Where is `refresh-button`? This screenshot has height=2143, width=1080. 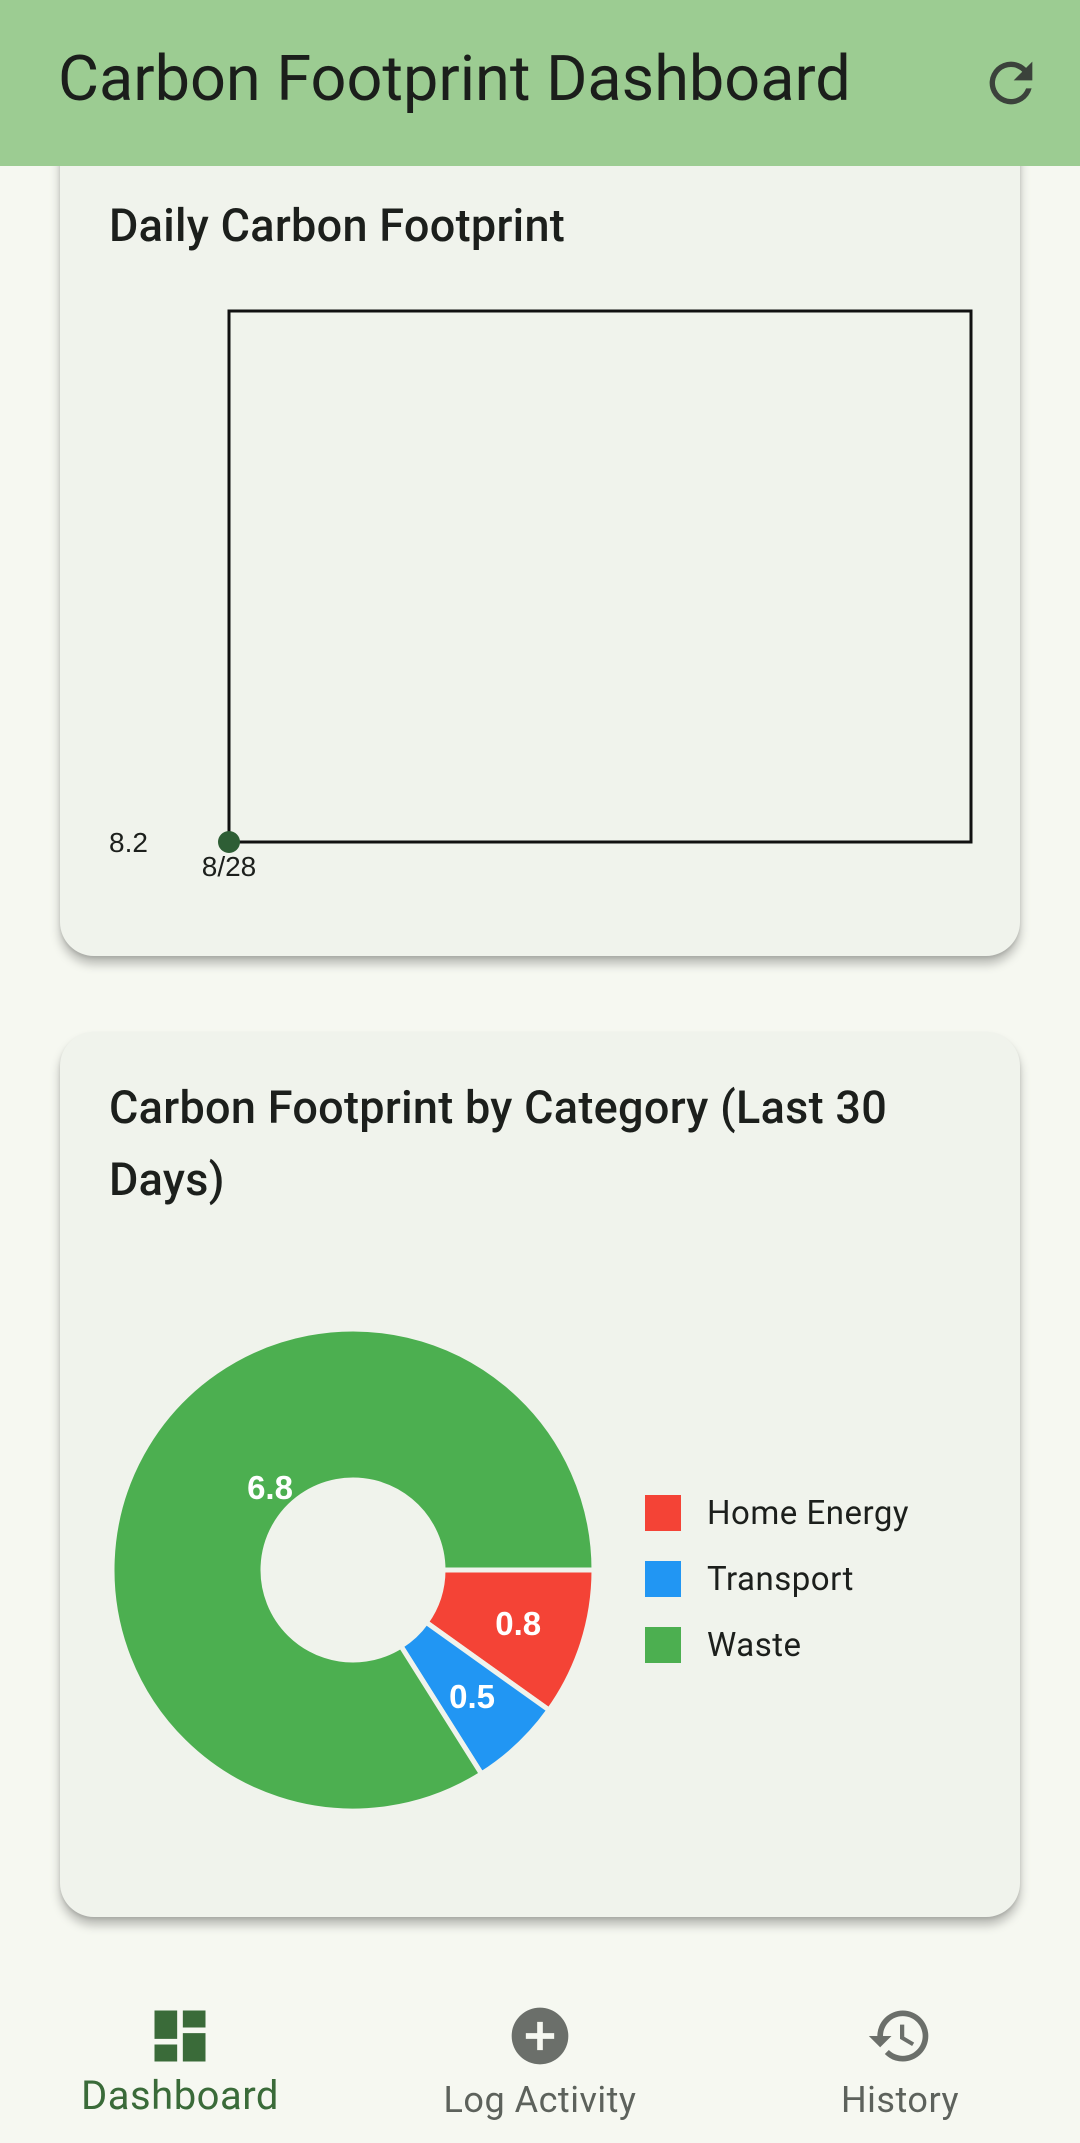 refresh-button is located at coordinates (1011, 83).